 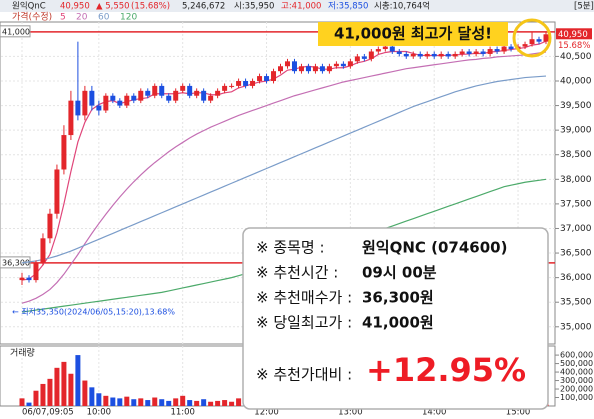 I want to click on reference-label: 41,000, so click(x=16, y=31).